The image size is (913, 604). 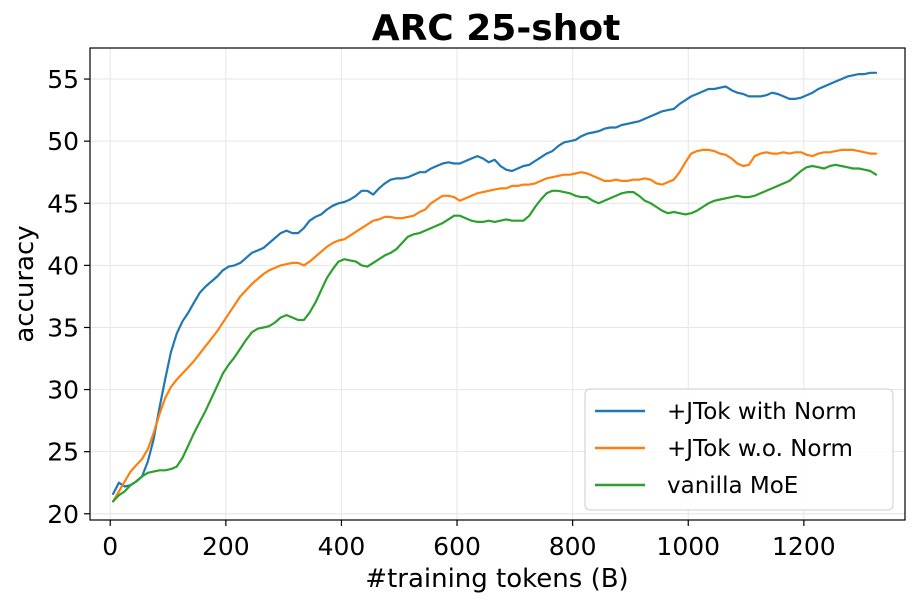 I want to click on y-tick-label: 25, so click(x=63, y=452).